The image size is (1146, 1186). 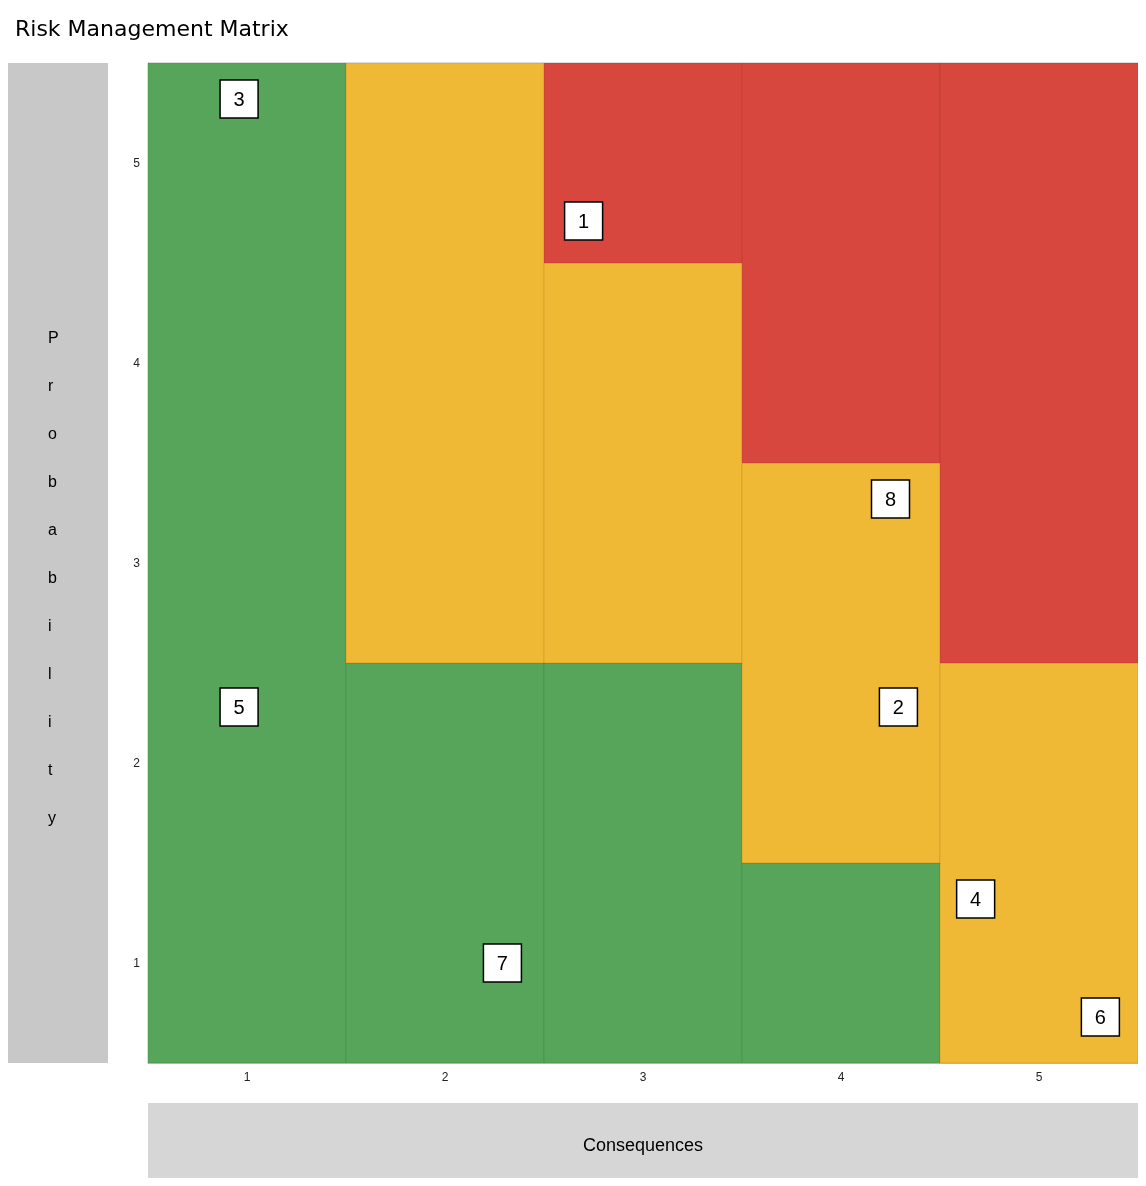 I want to click on series-label: 3, so click(x=239, y=99).